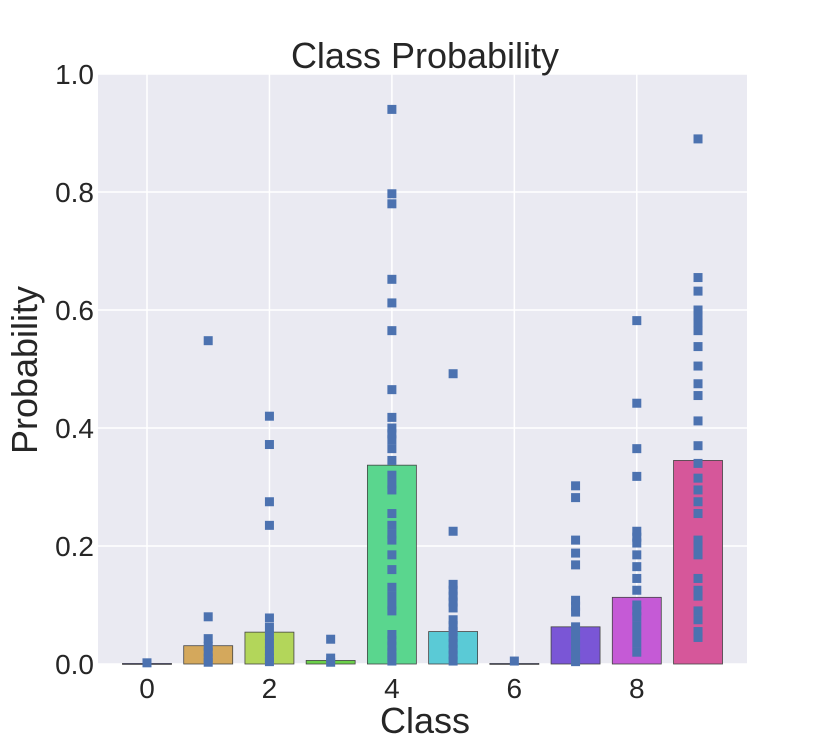 This screenshot has height=738, width=830. What do you see at coordinates (74, 428) in the screenshot?
I see `y-tick-label: 0.4` at bounding box center [74, 428].